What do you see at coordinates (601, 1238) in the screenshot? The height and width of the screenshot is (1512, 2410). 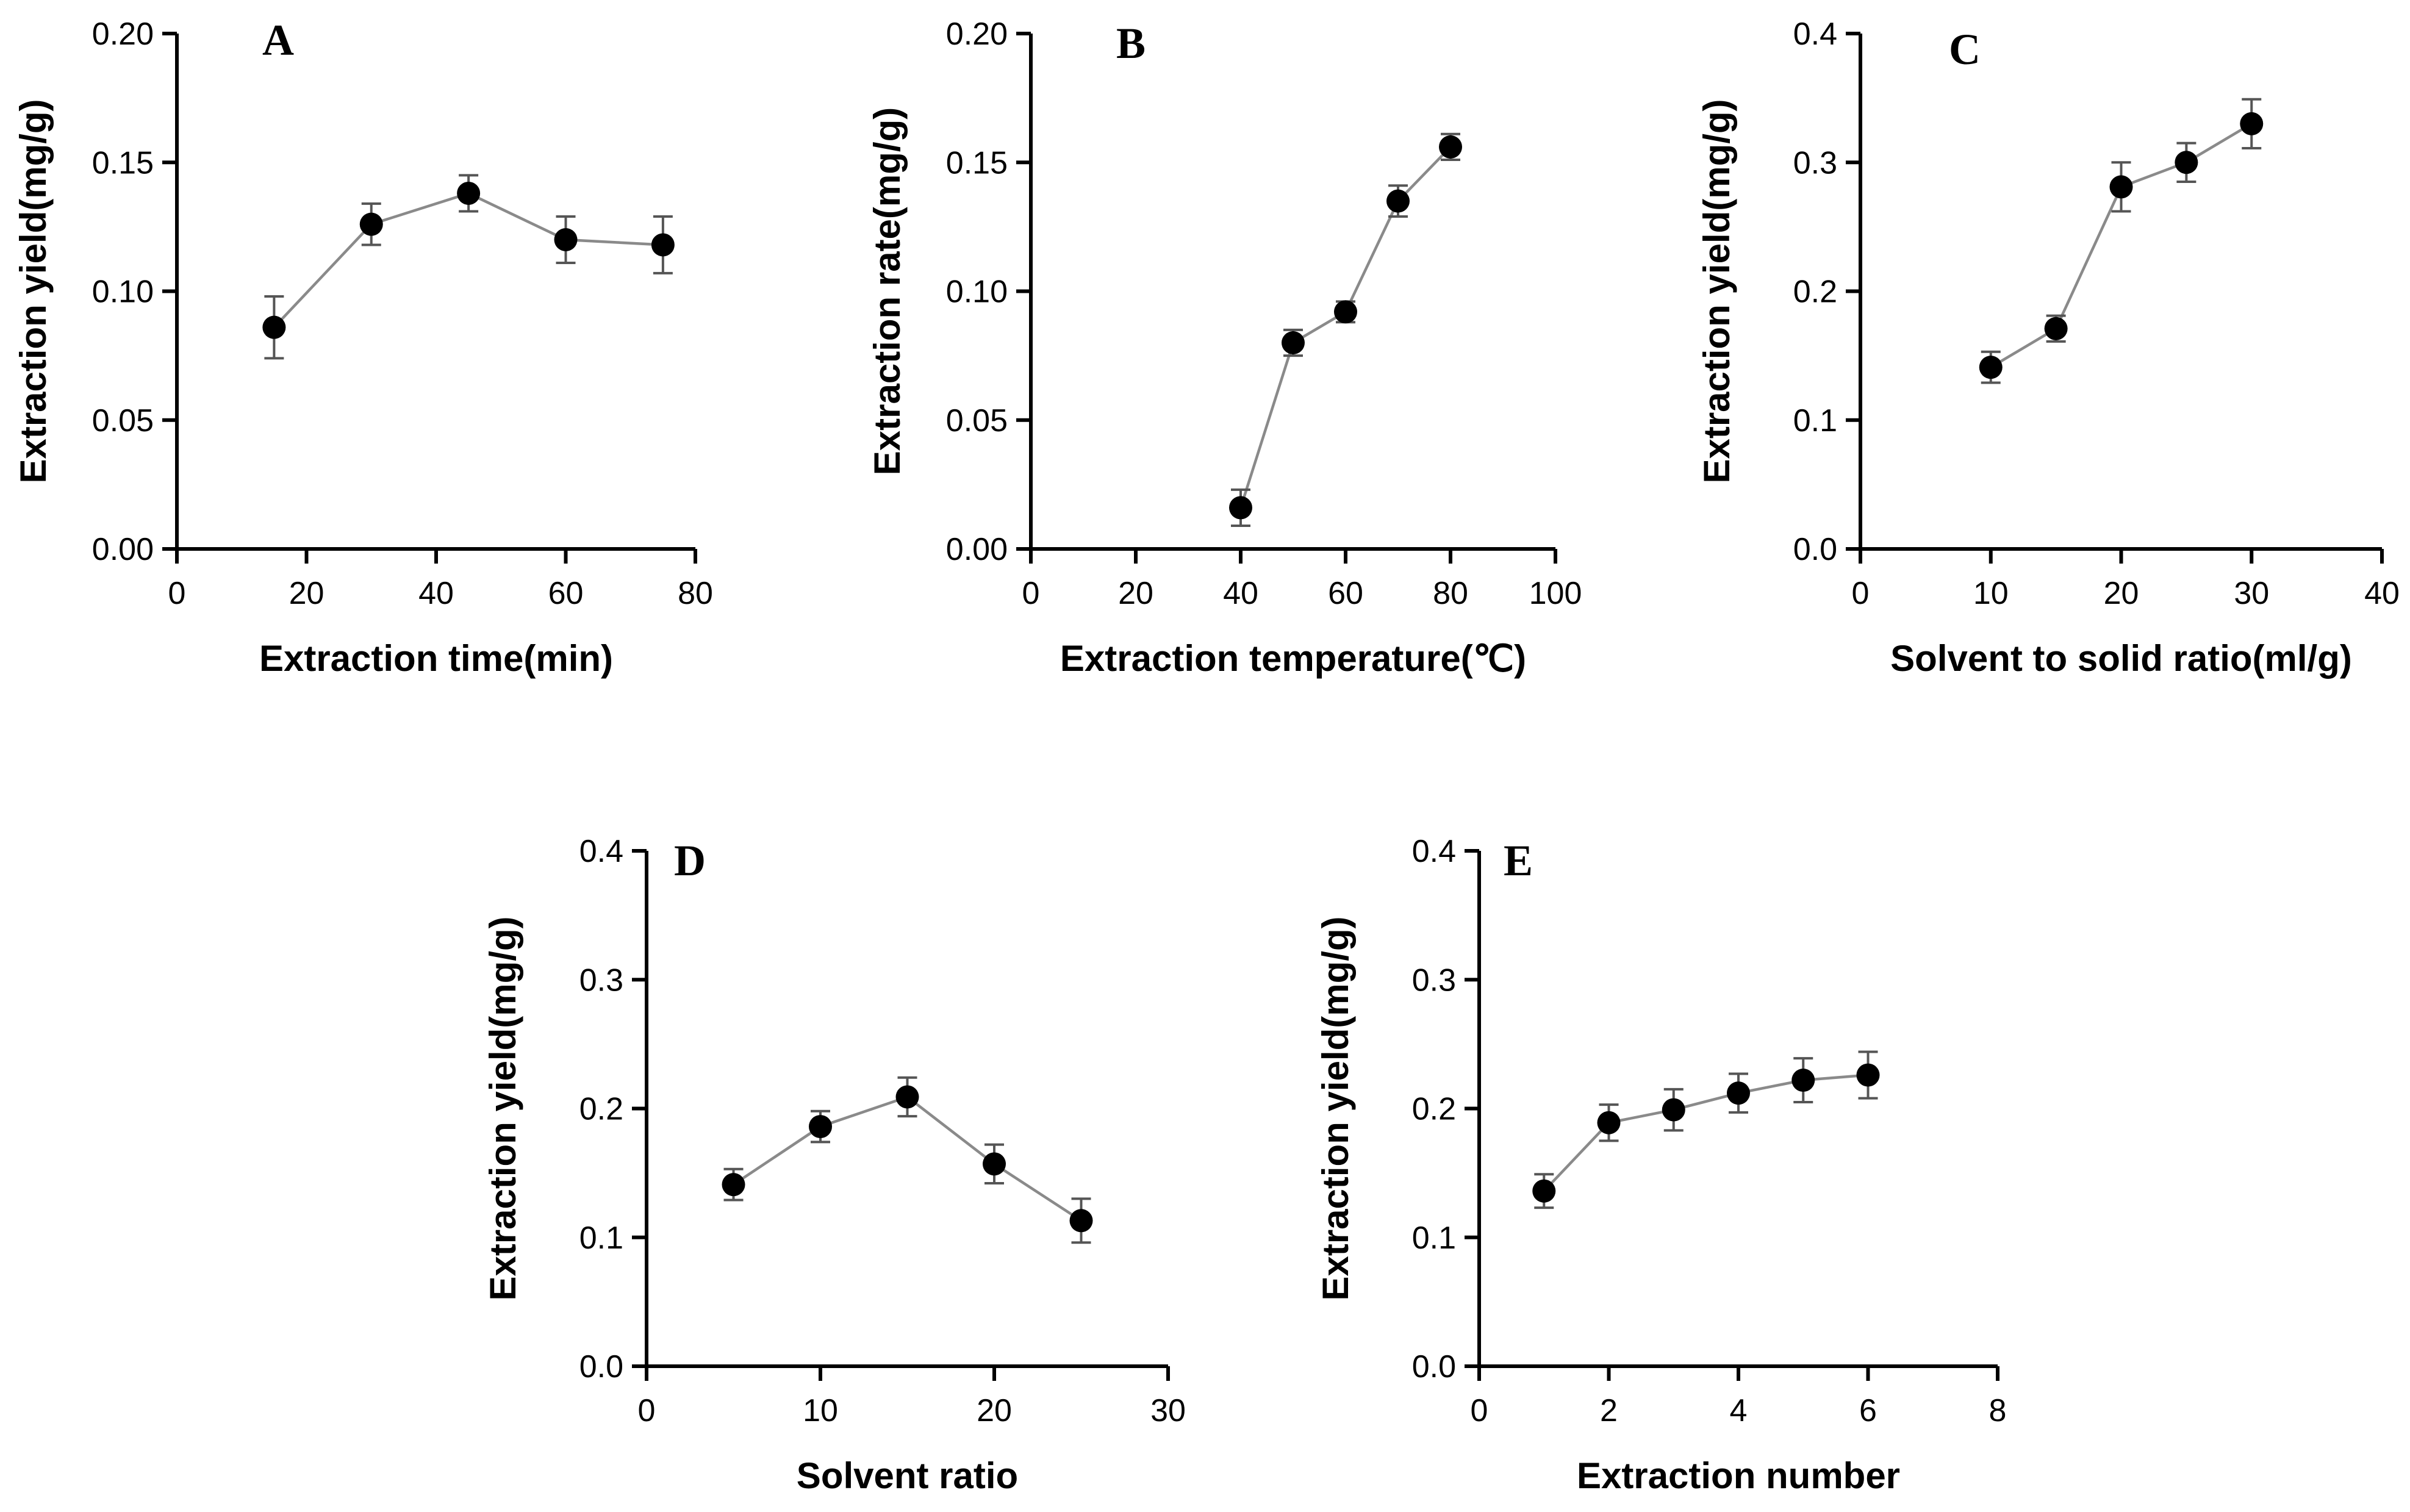 I see `panel-d-y-tick-label: 0.1` at bounding box center [601, 1238].